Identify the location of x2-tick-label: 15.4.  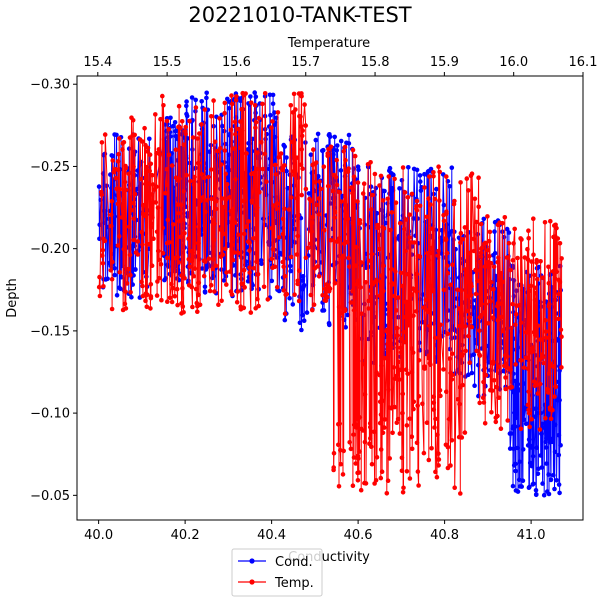
(97, 62).